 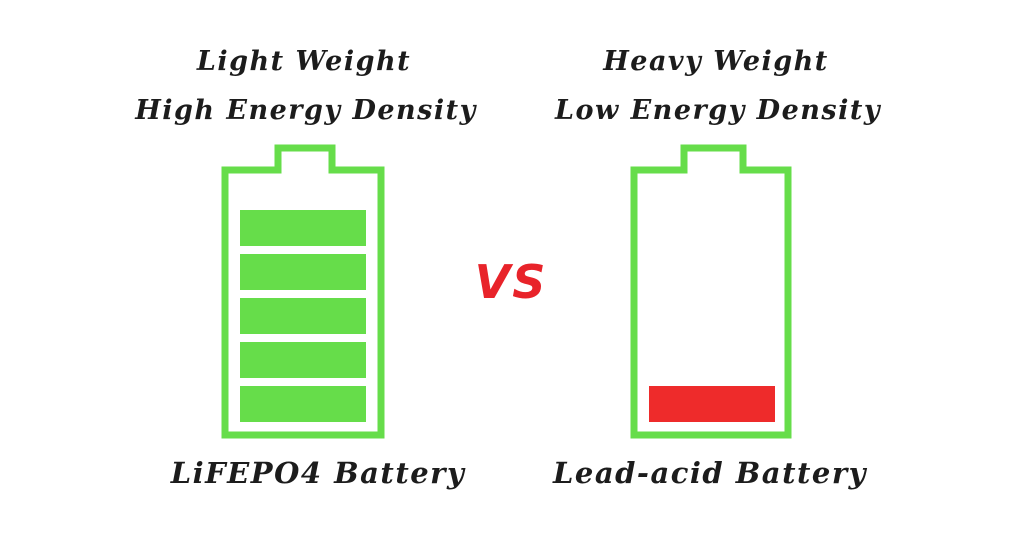 I want to click on battery-low-icon, so click(x=711, y=291).